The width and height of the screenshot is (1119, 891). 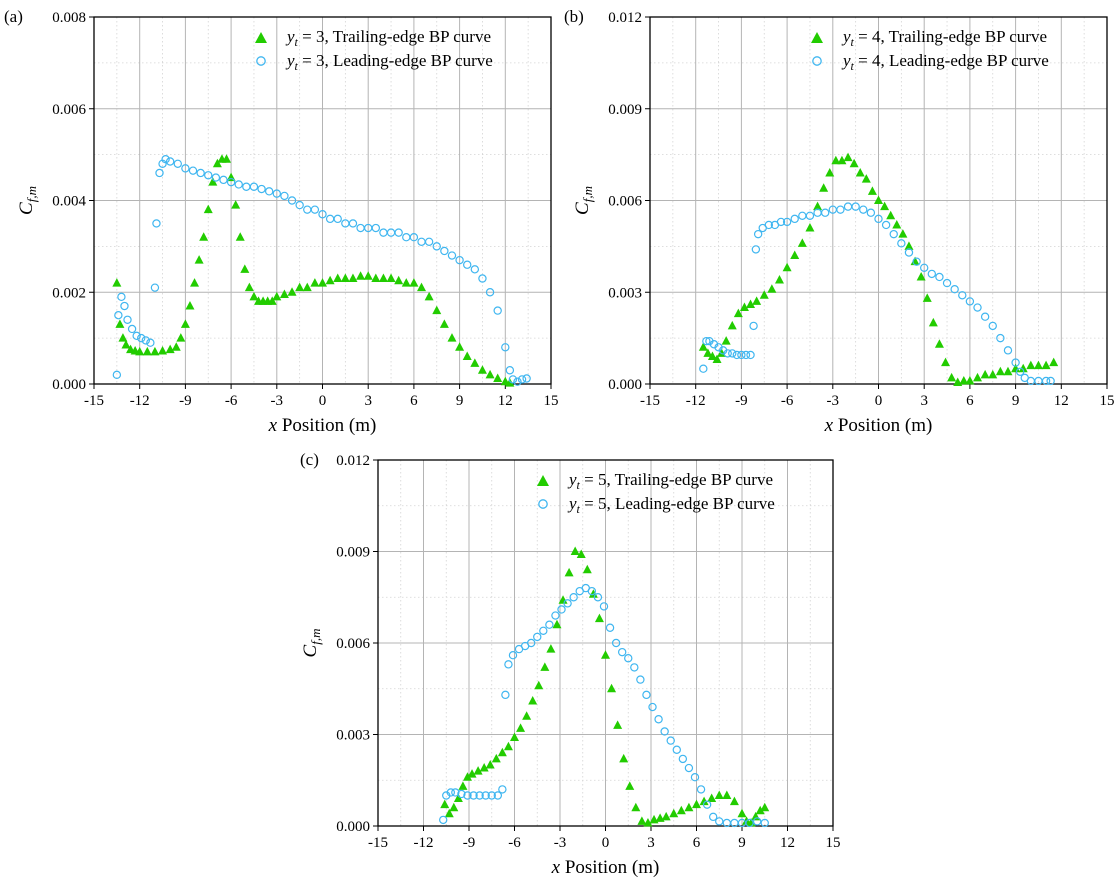 What do you see at coordinates (394, 36) in the screenshot?
I see `legend-text: = 3, Trailing-edge BP curve` at bounding box center [394, 36].